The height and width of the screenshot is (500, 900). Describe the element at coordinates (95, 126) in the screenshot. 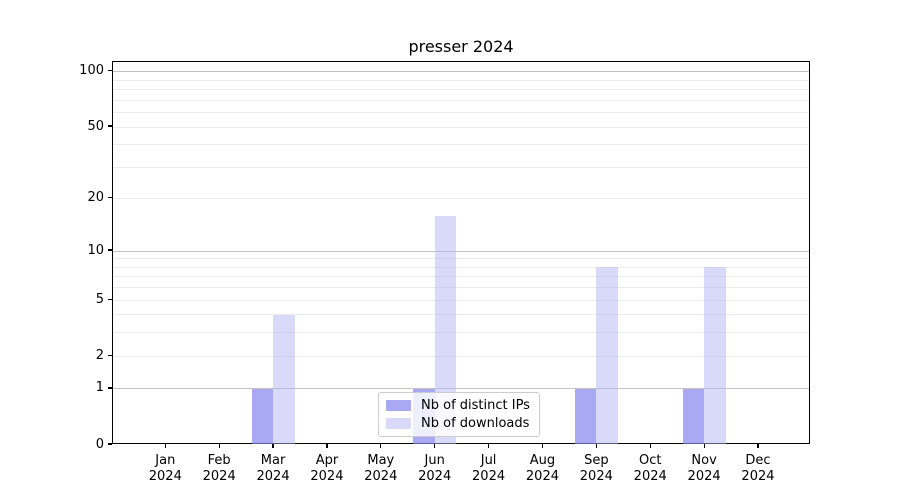

I see `y-tick-label: 50` at that location.